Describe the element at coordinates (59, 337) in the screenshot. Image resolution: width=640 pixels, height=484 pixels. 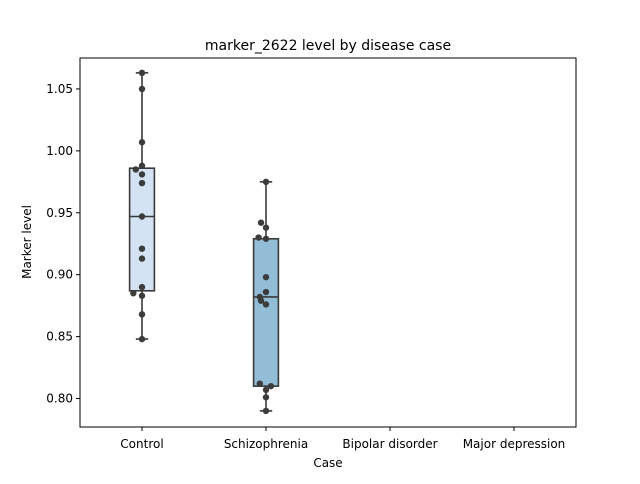
I see `y-tick-label: 0.85` at that location.